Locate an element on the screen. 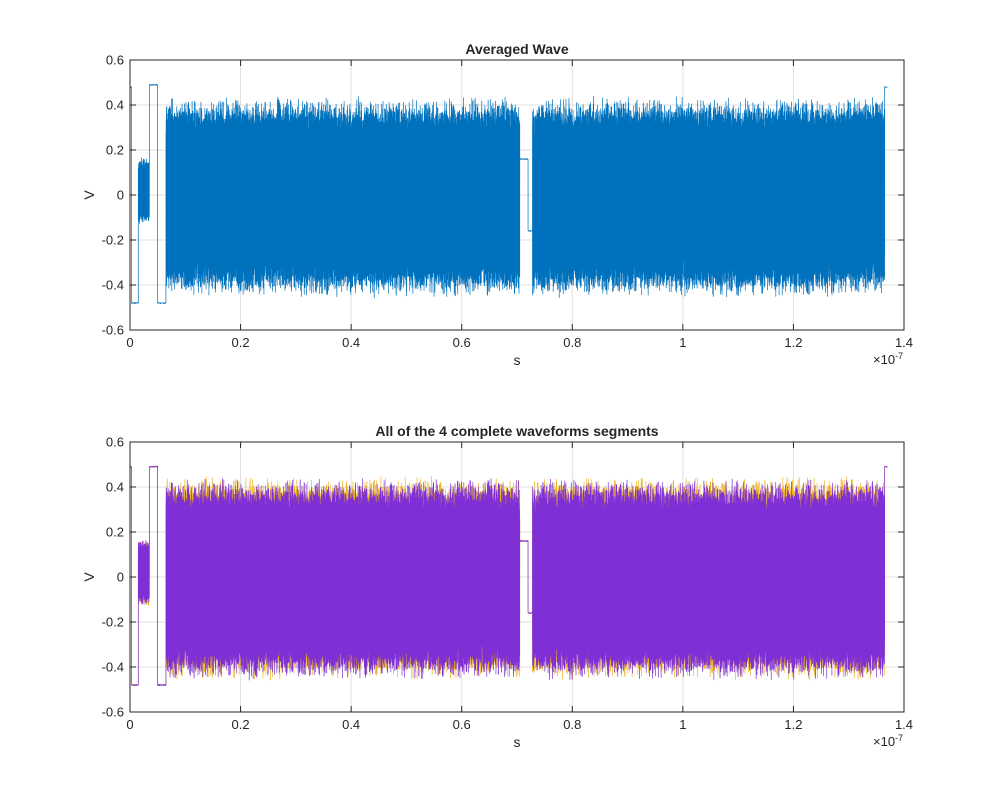 The image size is (1000, 800). chart-title: All of the 4 complete waveforms segments is located at coordinates (516, 431).